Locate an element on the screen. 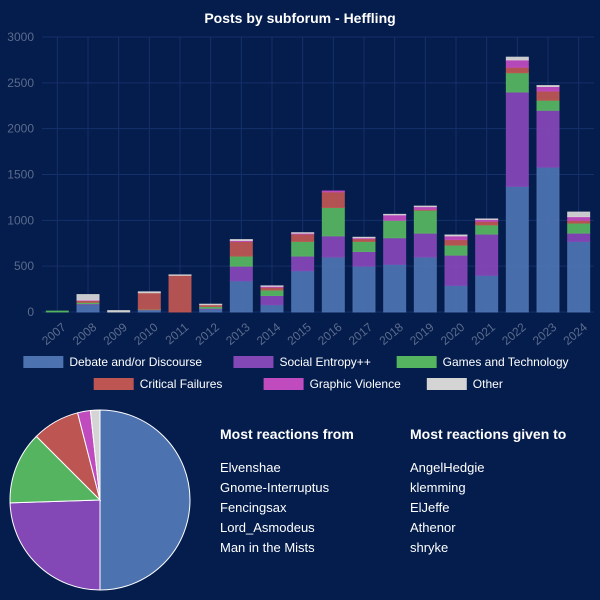 This screenshot has height=600, width=600. x-tick-label: 2021 is located at coordinates (484, 334).